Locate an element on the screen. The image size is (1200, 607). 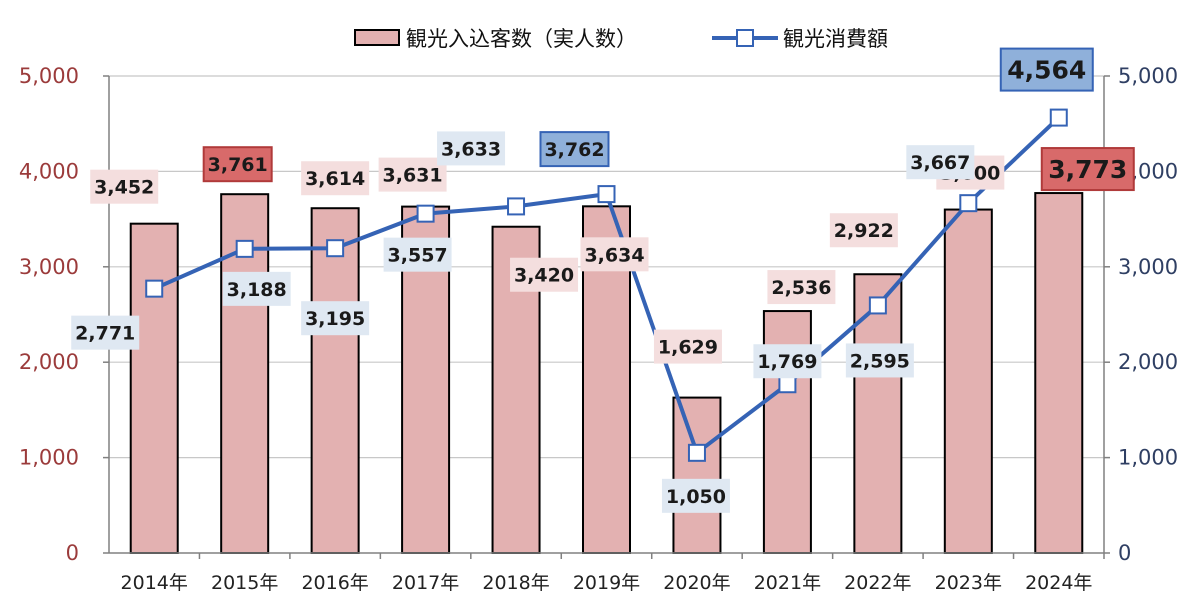
line-data-label: 3,188 is located at coordinates (257, 290).